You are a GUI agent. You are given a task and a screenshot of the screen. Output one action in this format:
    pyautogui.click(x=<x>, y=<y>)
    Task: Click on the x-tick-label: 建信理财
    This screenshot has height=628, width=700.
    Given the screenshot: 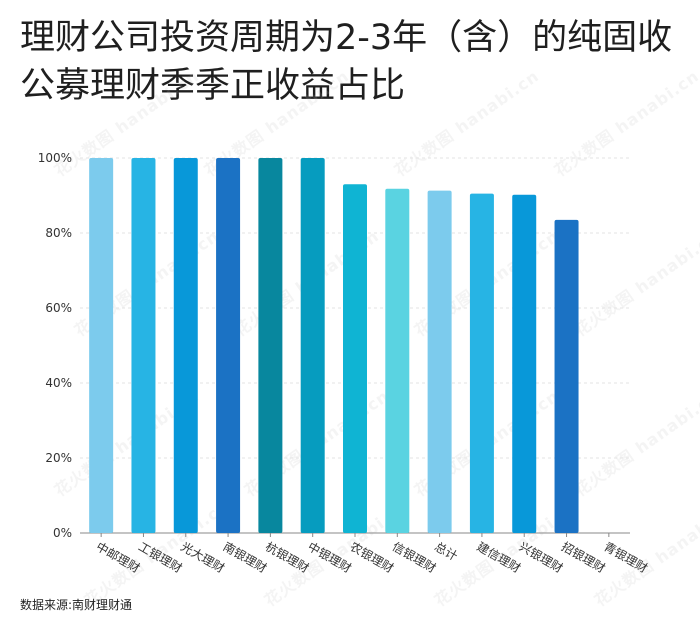 What is the action you would take?
    pyautogui.click(x=498, y=557)
    